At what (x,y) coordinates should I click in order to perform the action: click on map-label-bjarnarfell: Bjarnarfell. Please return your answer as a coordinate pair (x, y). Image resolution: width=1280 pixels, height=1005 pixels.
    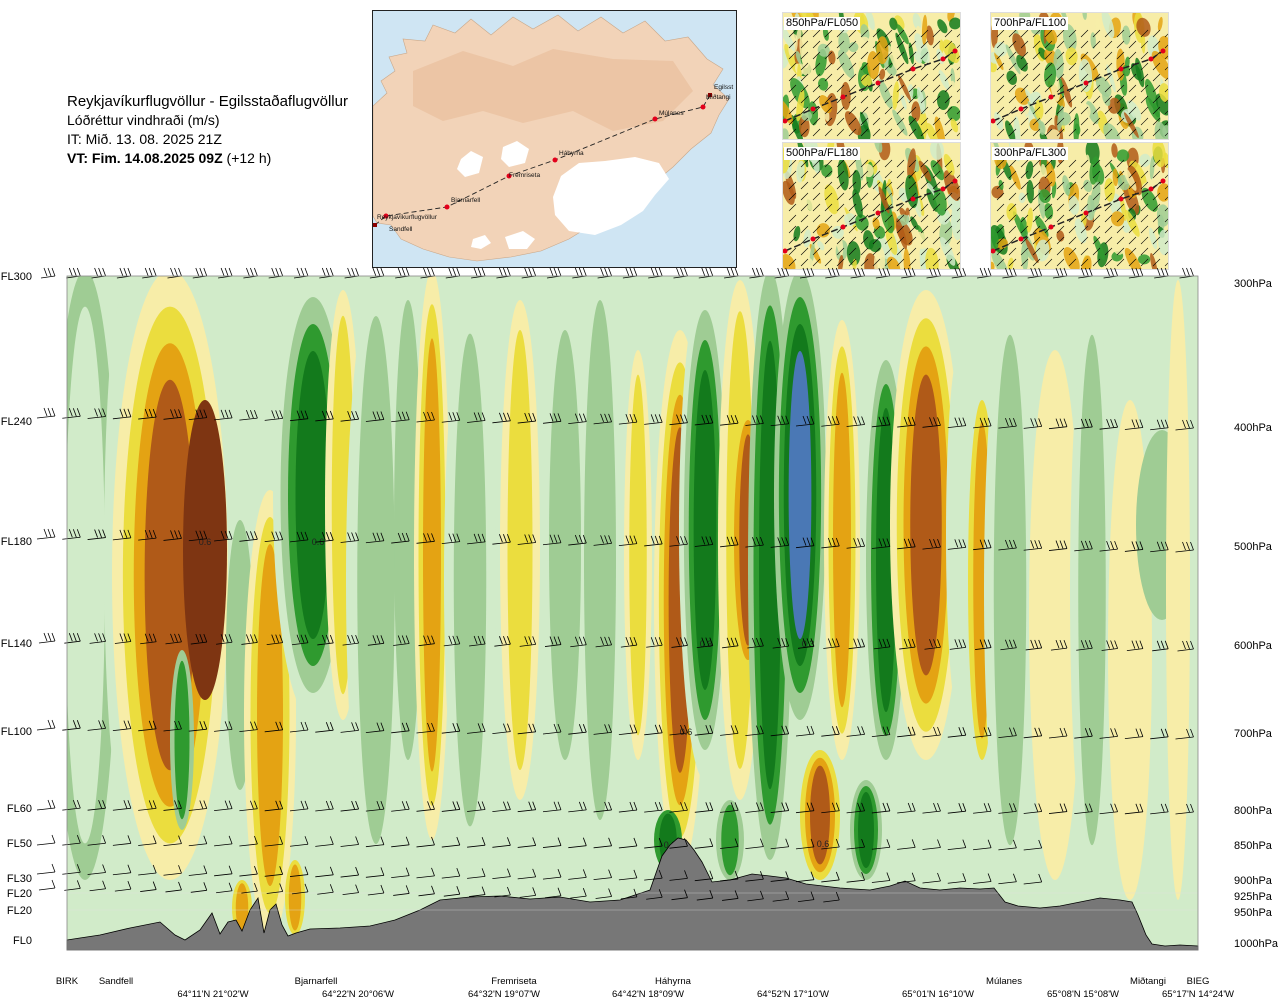
    Looking at the image, I should click on (466, 200).